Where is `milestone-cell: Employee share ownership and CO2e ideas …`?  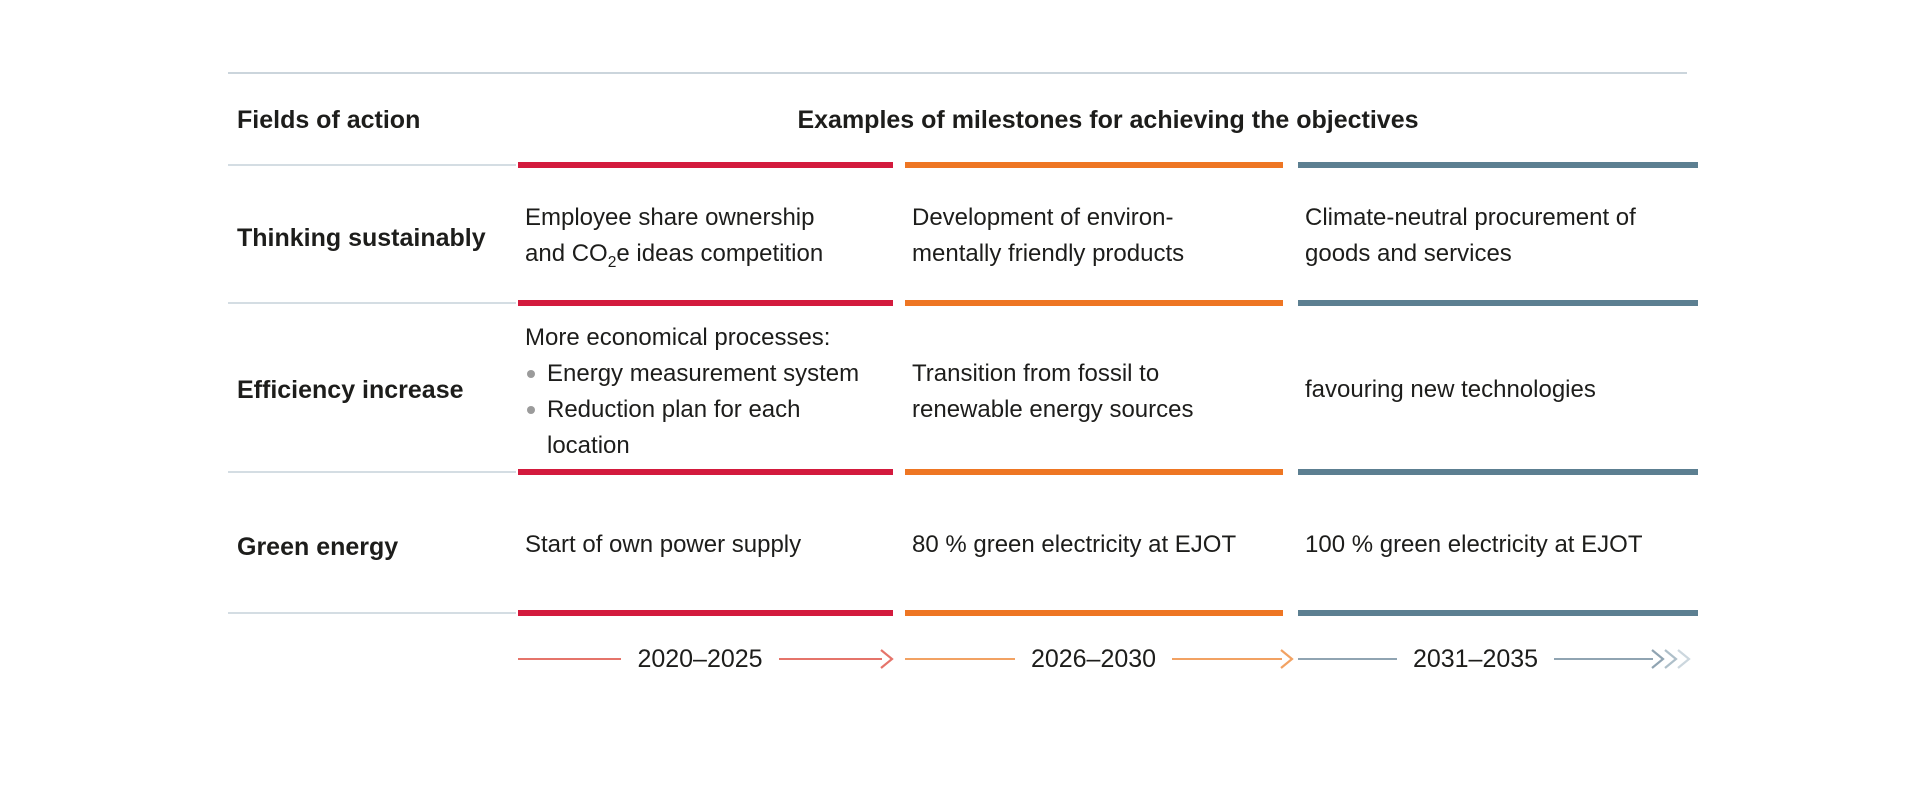
milestone-cell: Employee share ownership and CO2e ideas … is located at coordinates (674, 237).